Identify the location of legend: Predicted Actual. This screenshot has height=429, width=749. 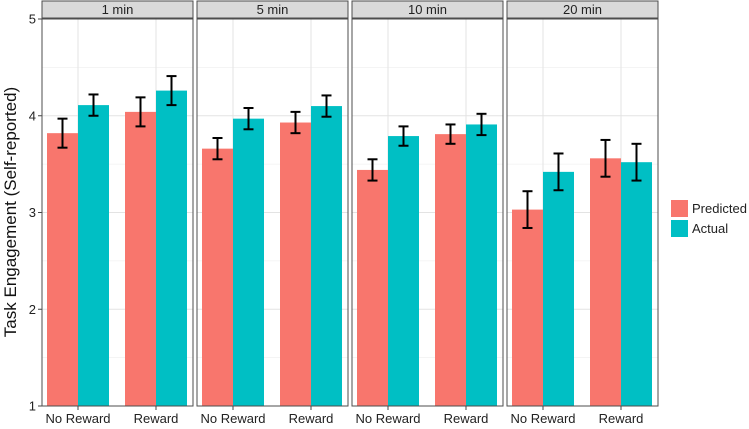
(709, 218).